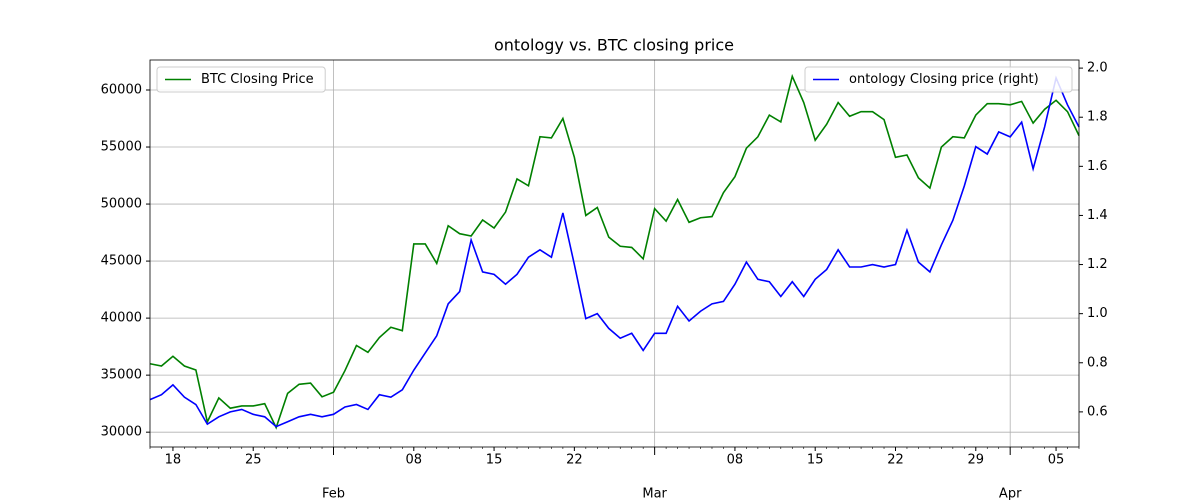  What do you see at coordinates (121, 375) in the screenshot?
I see `y-tick-label: 35000` at bounding box center [121, 375].